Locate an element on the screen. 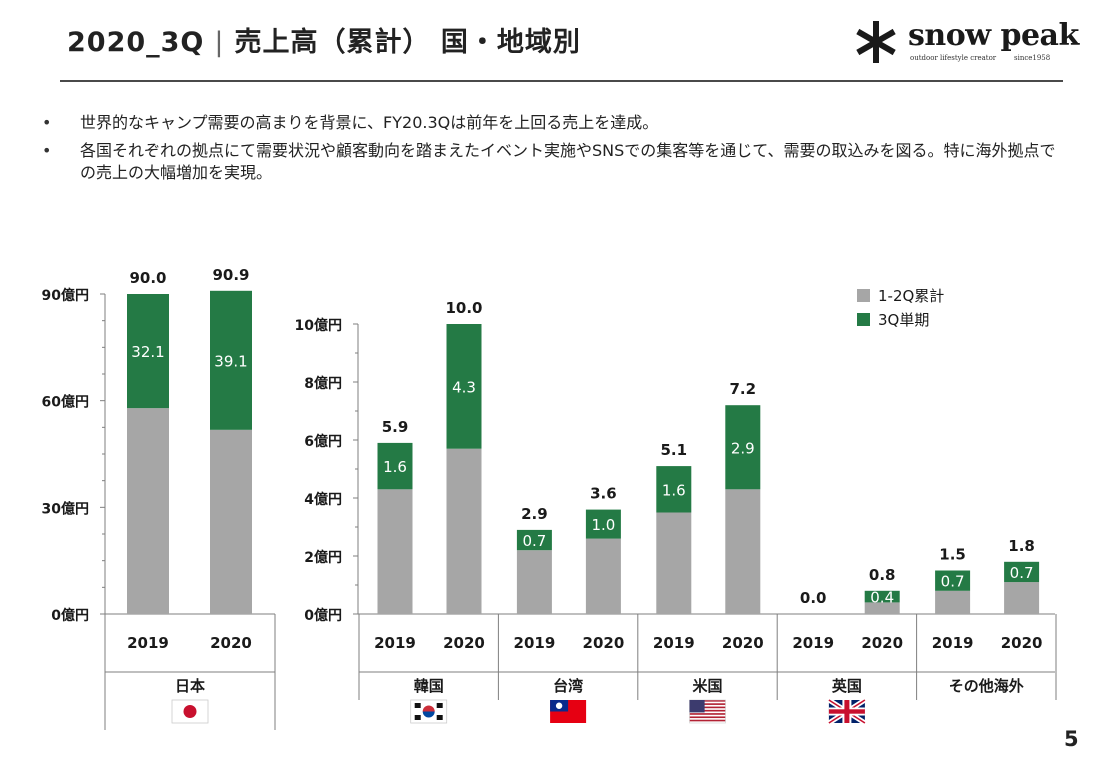 The width and height of the screenshot is (1095, 757). overseas-2-year-label: 2020 is located at coordinates (743, 643).